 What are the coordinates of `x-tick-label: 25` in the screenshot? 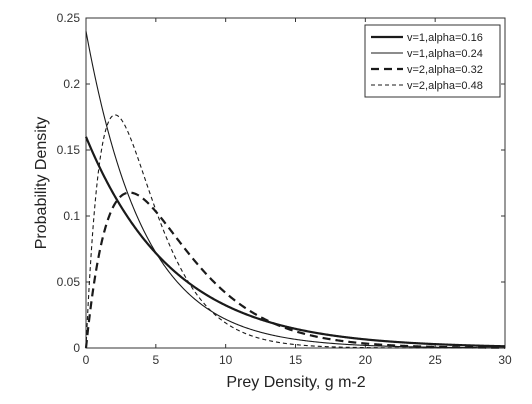 It's located at (435, 360).